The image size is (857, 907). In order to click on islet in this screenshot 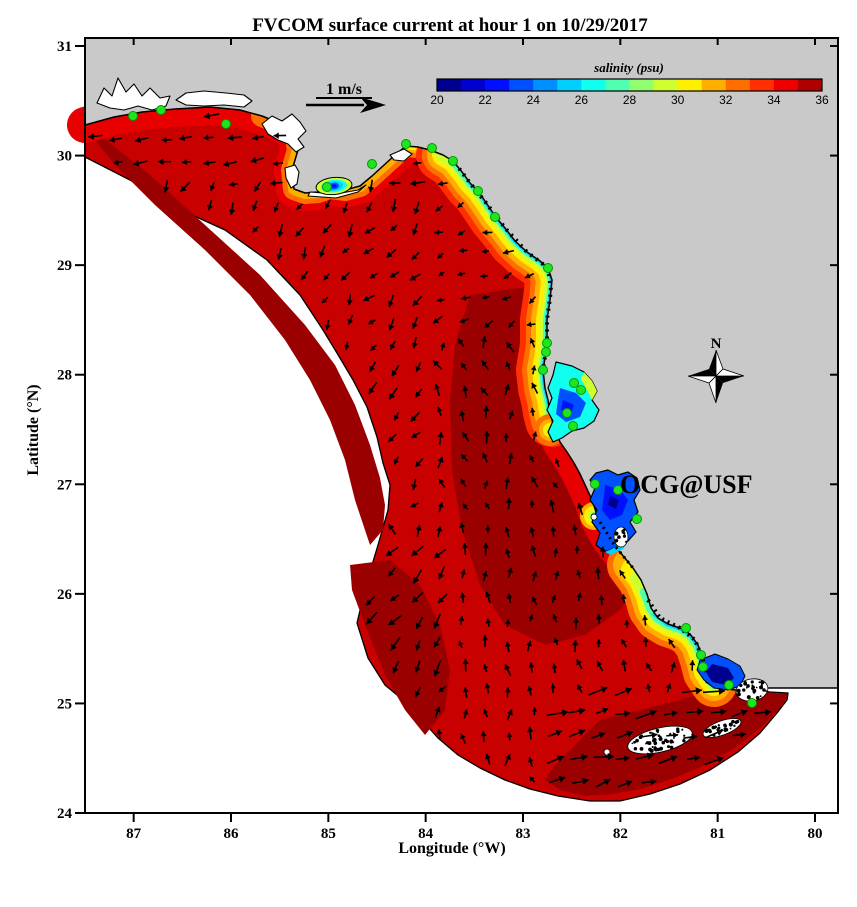, I will do `click(594, 517)`.